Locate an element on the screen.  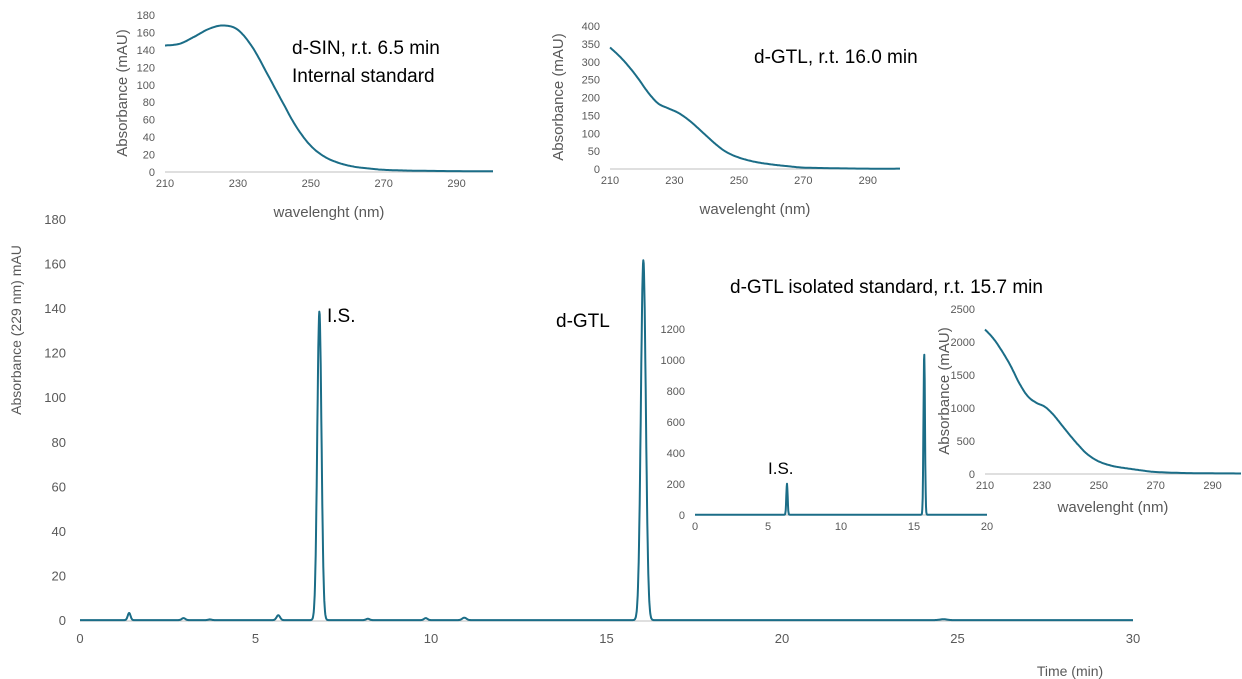
y-tick-label: 2500 is located at coordinates (963, 310).